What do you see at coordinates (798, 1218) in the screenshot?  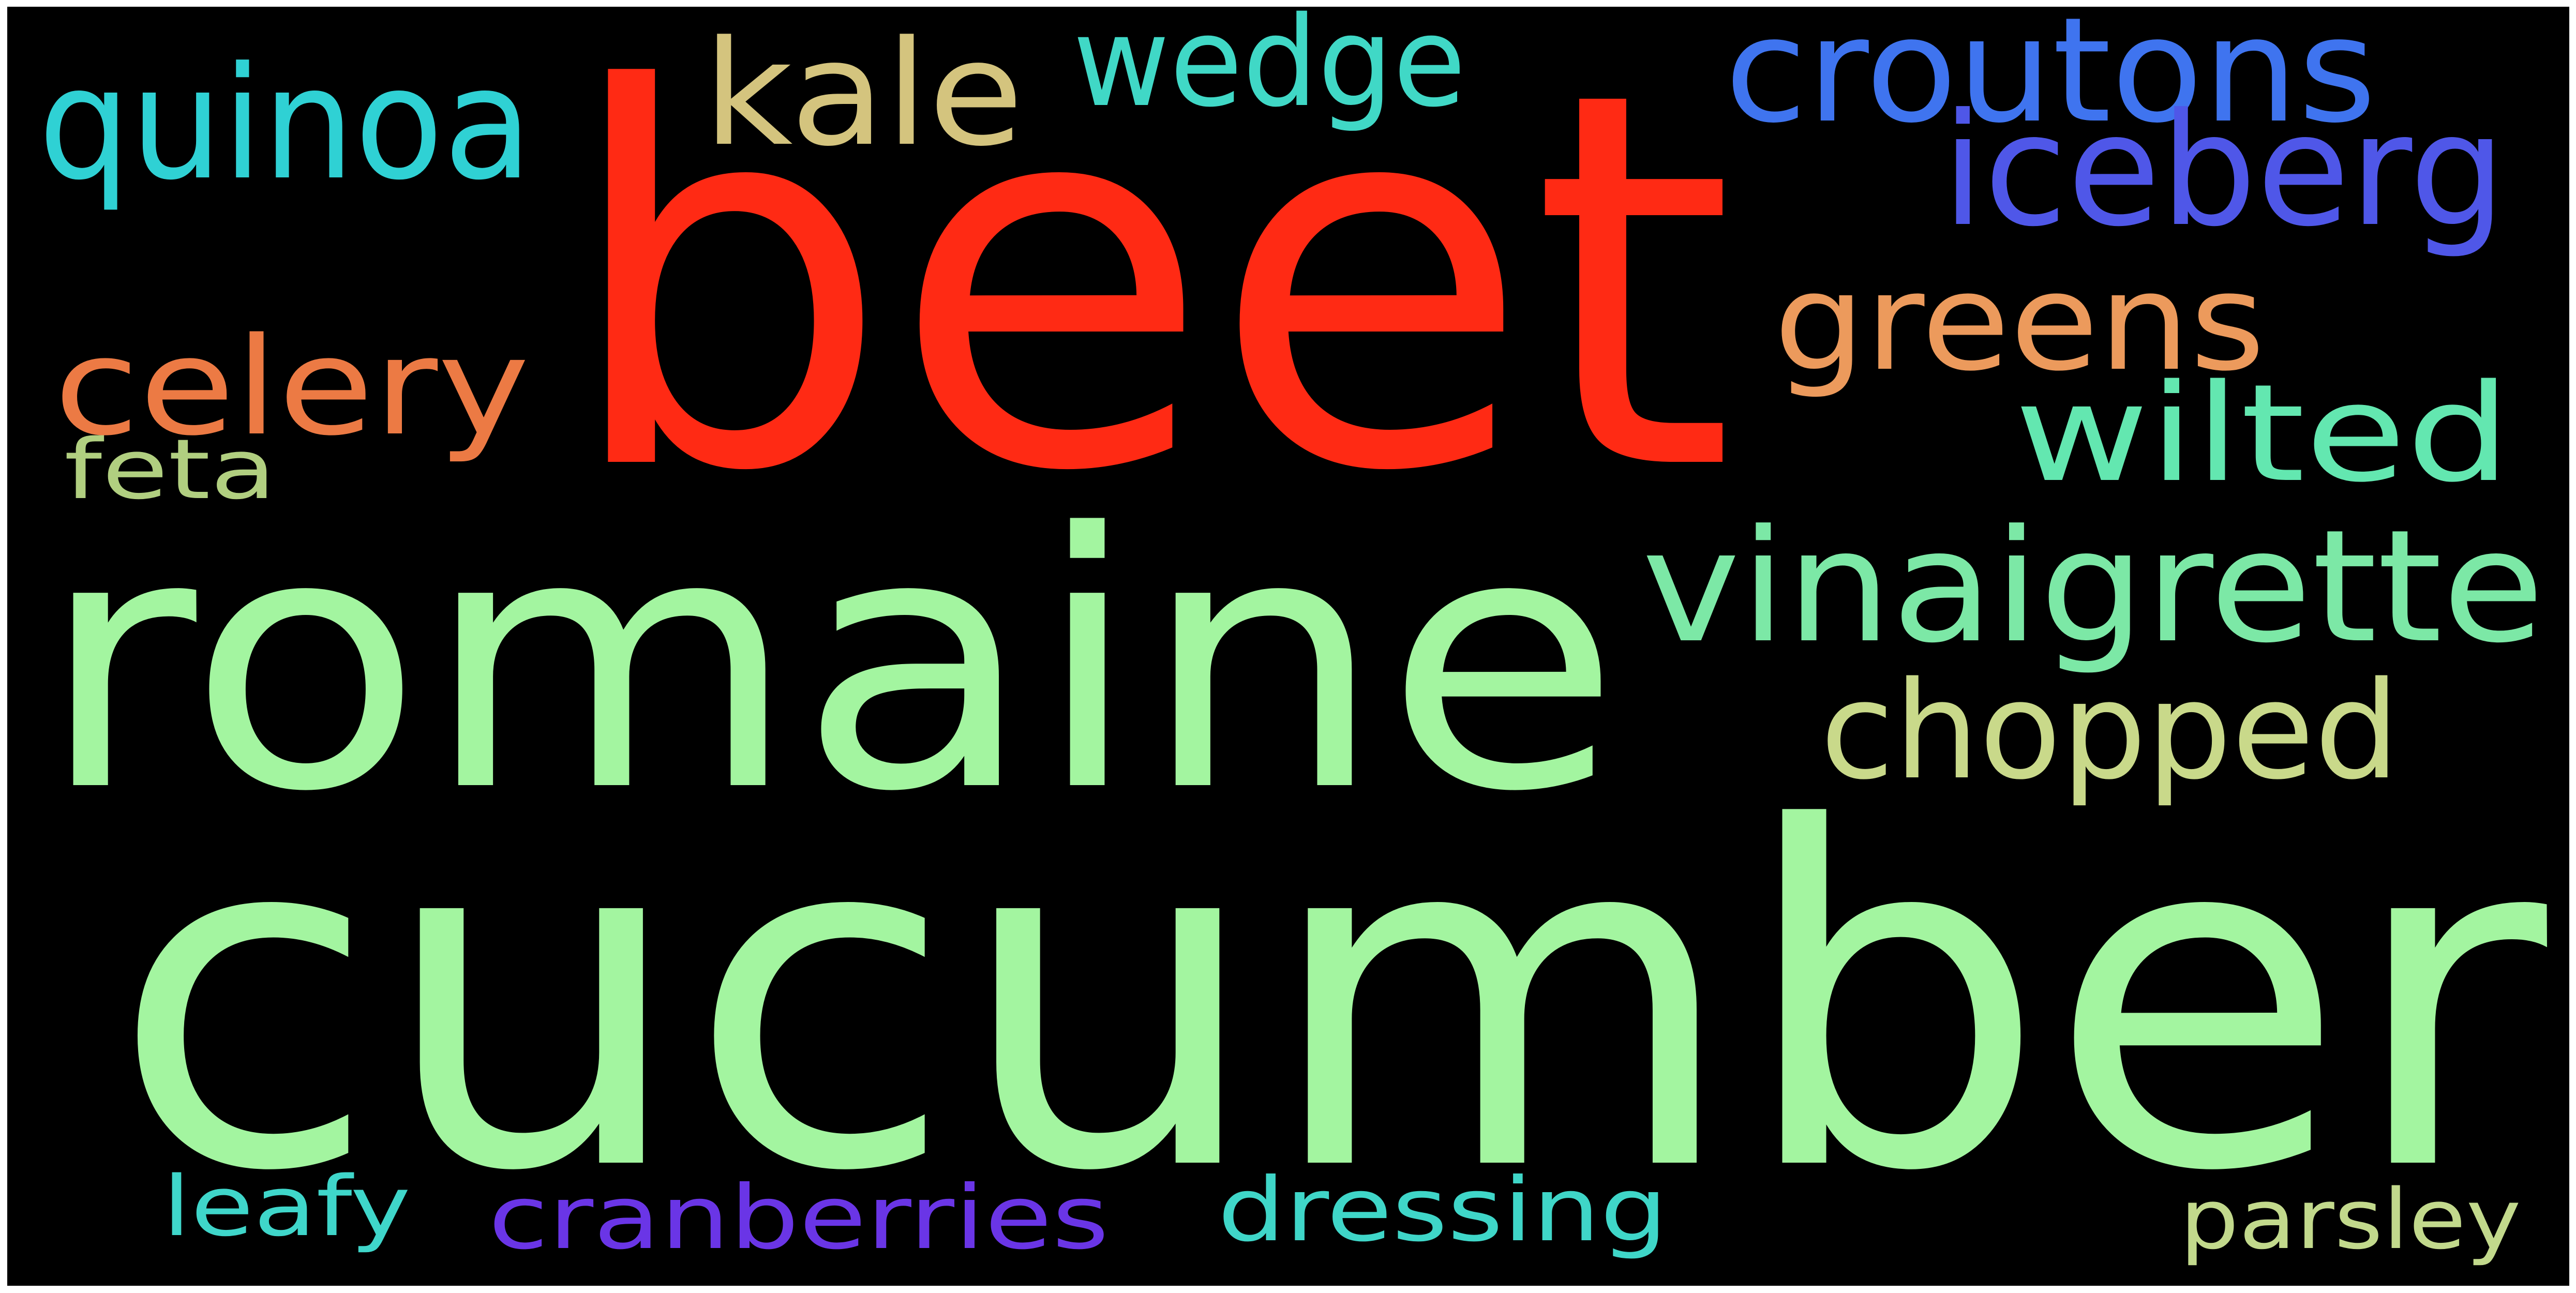 I see `word-cranberries: cranberries` at bounding box center [798, 1218].